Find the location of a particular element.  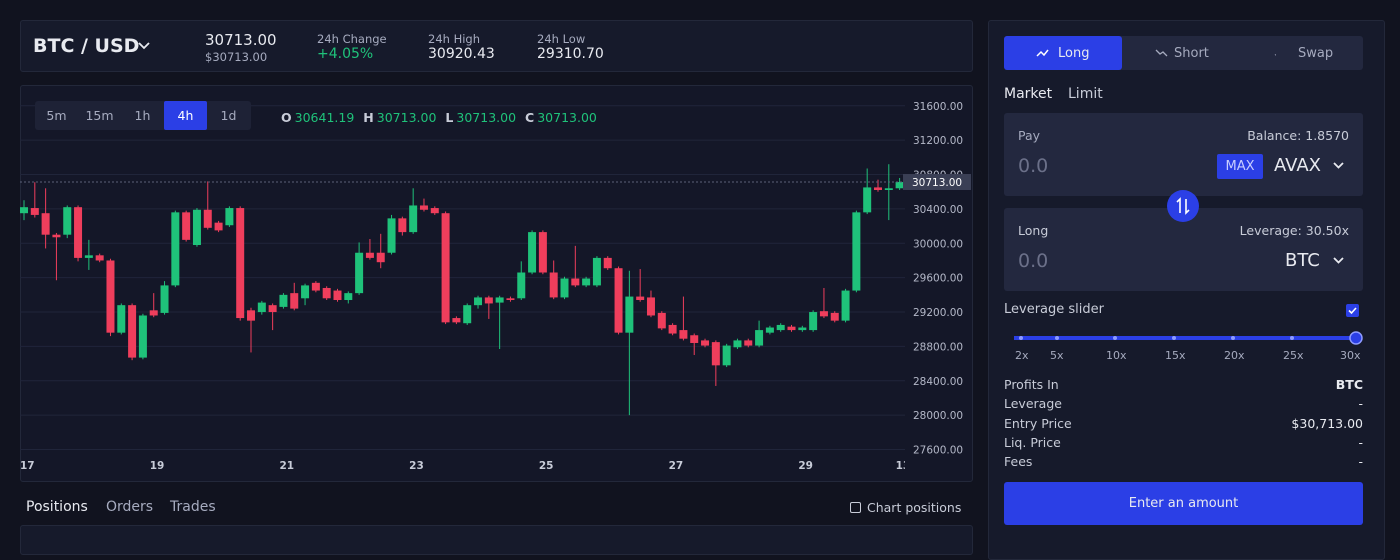

leverage-slider is located at coordinates (1188, 338).